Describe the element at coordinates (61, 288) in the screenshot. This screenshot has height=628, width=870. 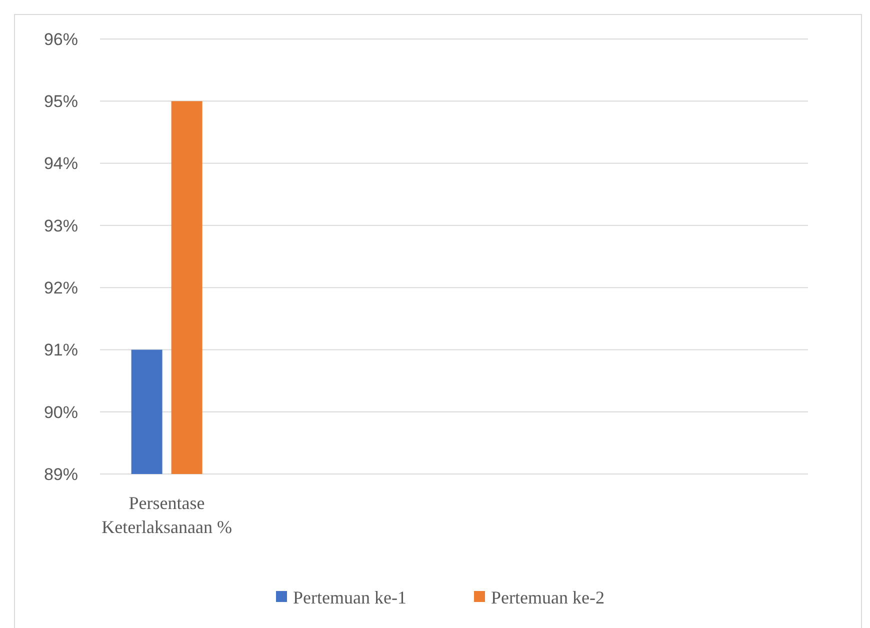
I see `y-tick-label: 92%` at that location.